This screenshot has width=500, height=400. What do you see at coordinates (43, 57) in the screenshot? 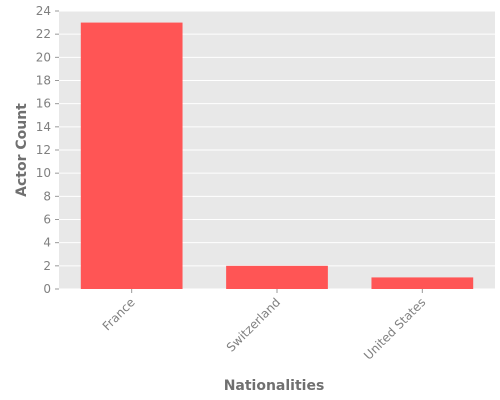
I see `y-tick-label: 20` at bounding box center [43, 57].